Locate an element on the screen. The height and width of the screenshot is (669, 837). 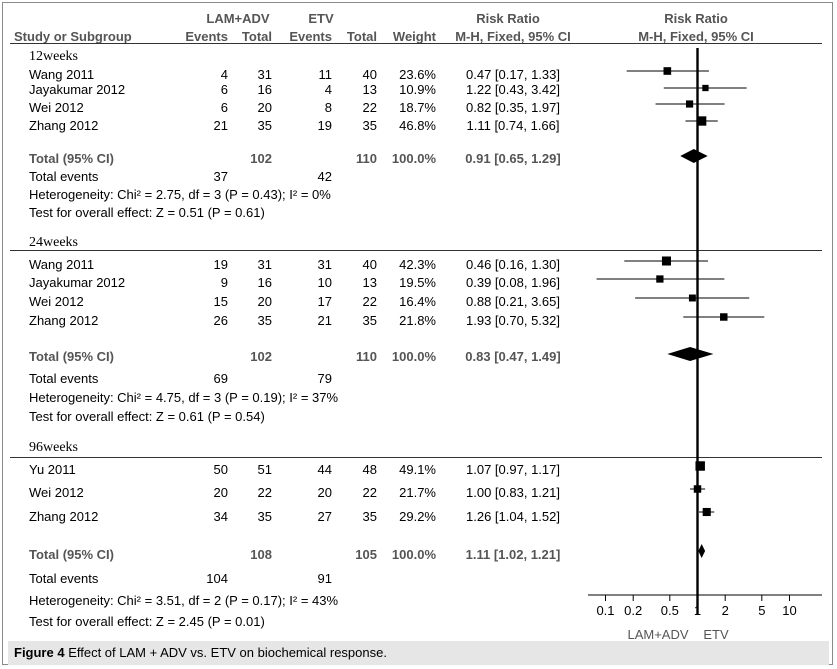
header-events-exp: Events is located at coordinates (206, 36).